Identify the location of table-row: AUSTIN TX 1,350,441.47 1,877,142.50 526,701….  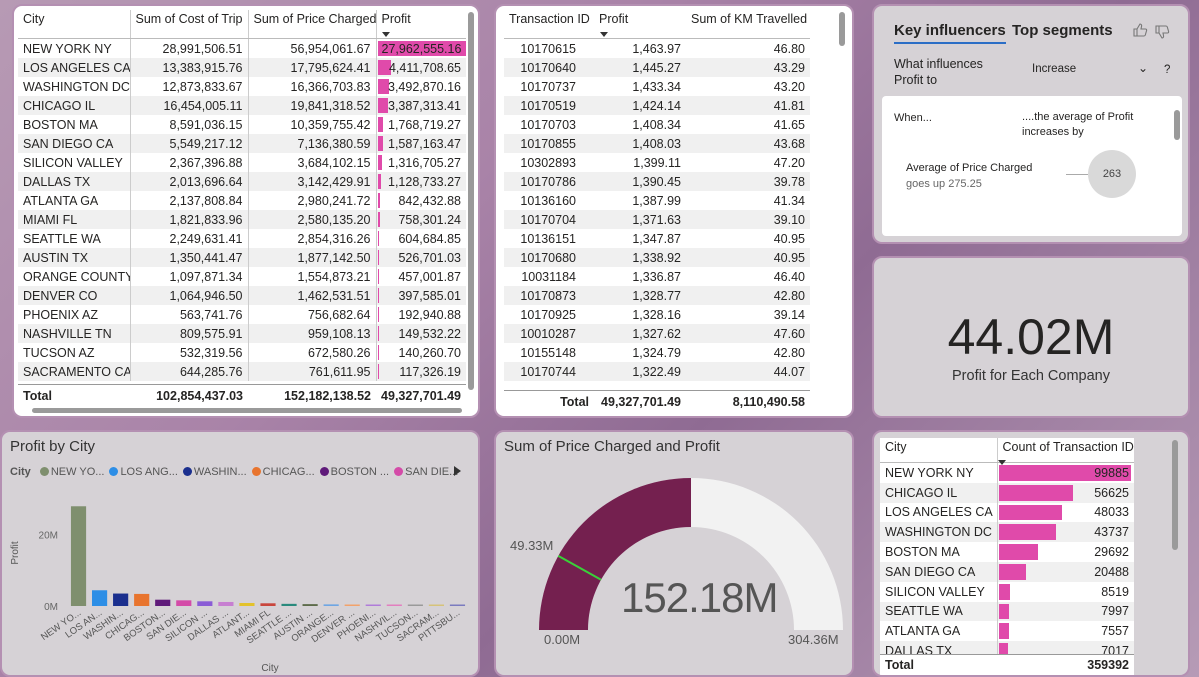
(242, 257).